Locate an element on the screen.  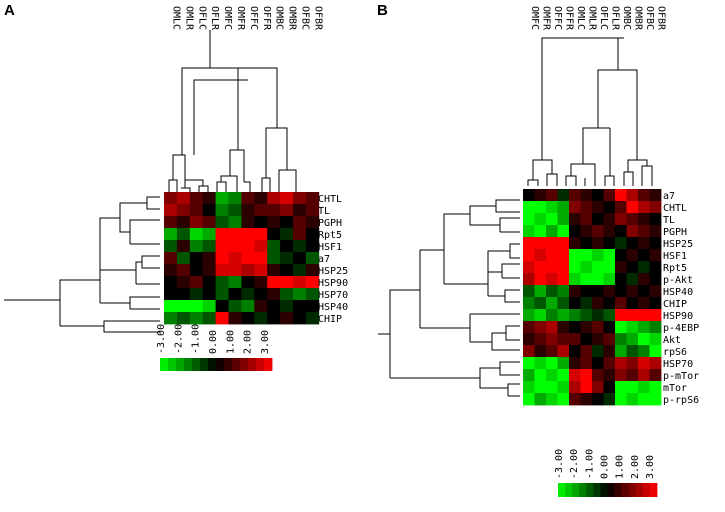
panel-a-column-dendrogram is located at coordinates (232, 111).